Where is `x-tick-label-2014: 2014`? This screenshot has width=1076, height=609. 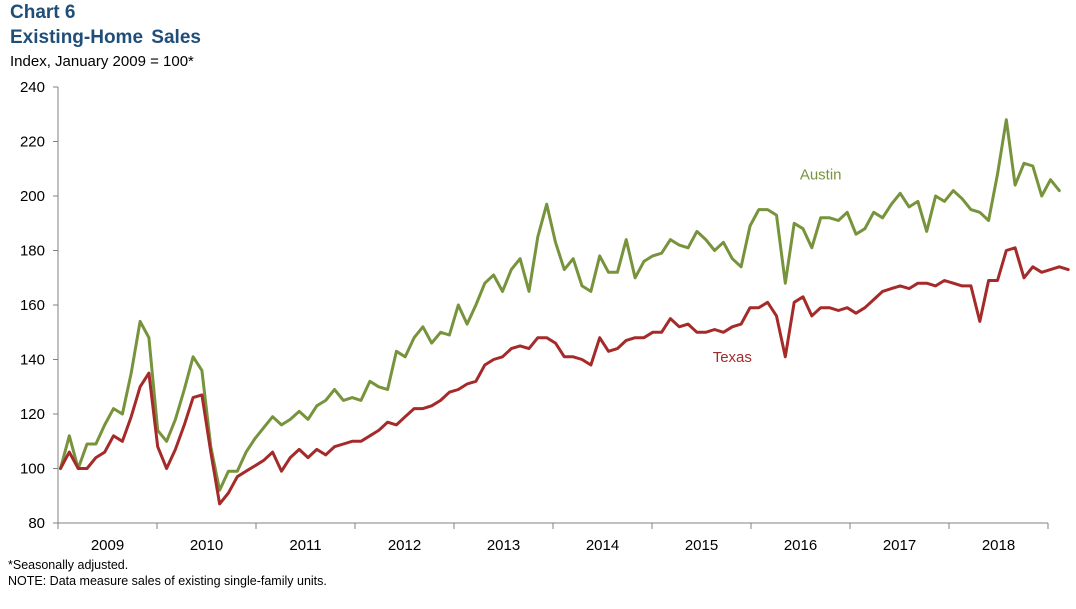 x-tick-label-2014: 2014 is located at coordinates (602, 545).